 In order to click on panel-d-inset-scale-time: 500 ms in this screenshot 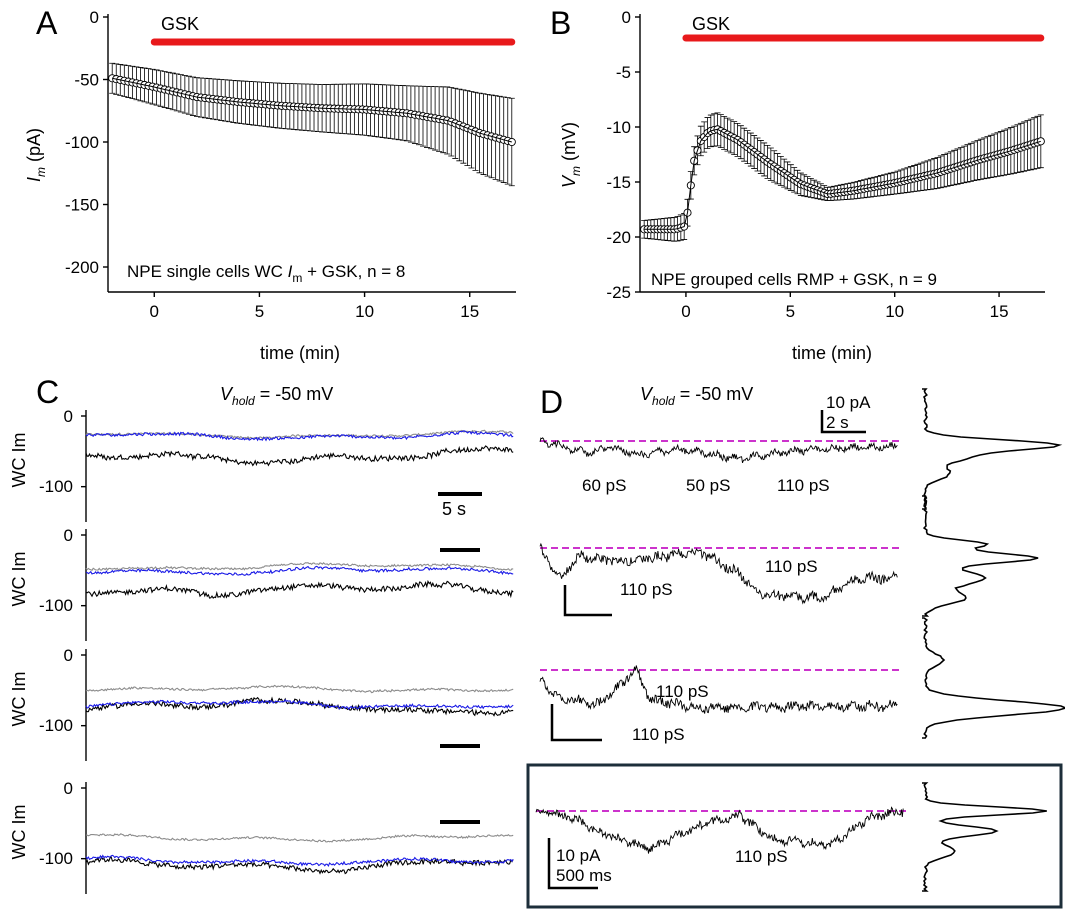, I will do `click(584, 875)`.